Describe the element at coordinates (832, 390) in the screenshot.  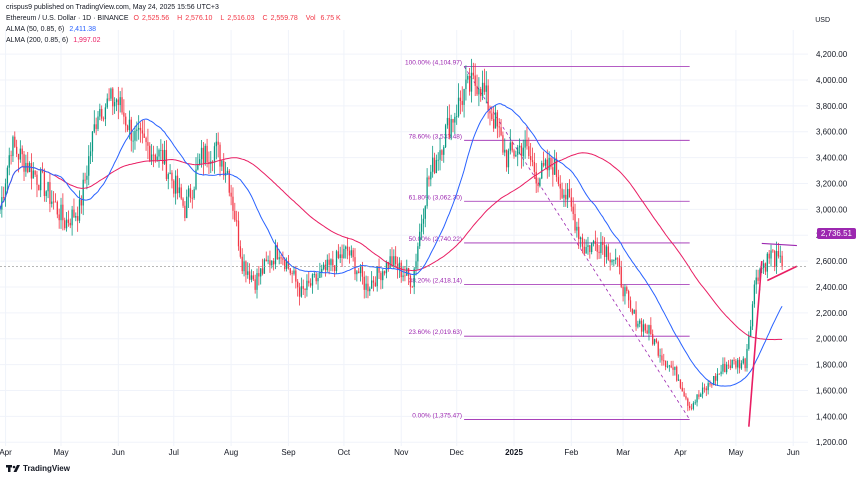
I see `y-tick-label: 1,600.00` at that location.